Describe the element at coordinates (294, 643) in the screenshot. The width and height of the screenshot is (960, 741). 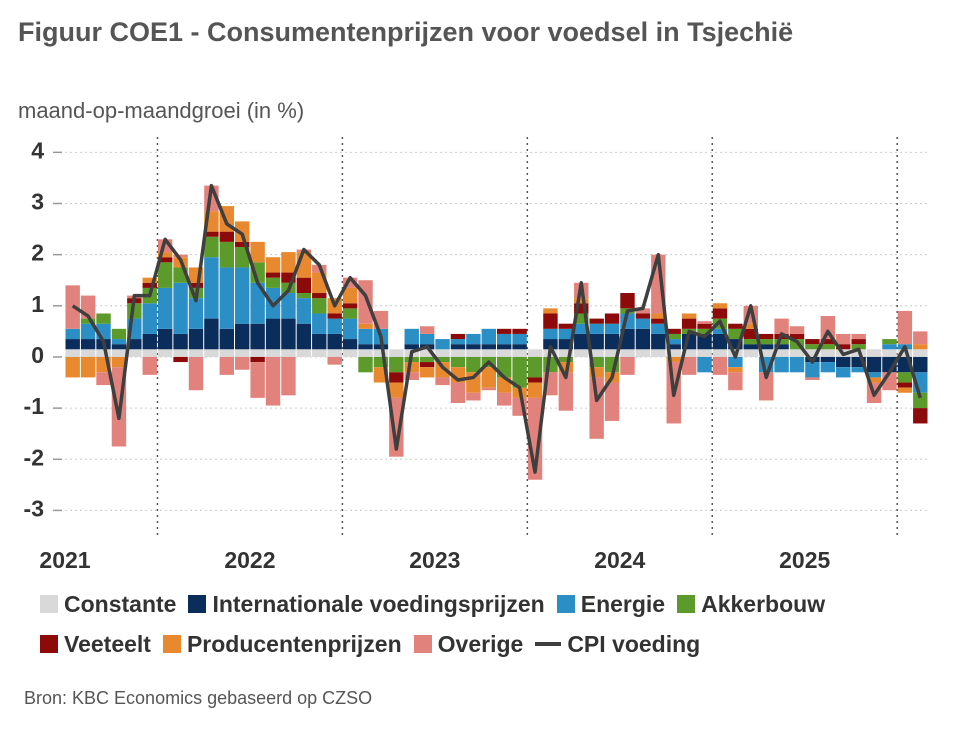
I see `legend-label: Producentenprijzen` at that location.